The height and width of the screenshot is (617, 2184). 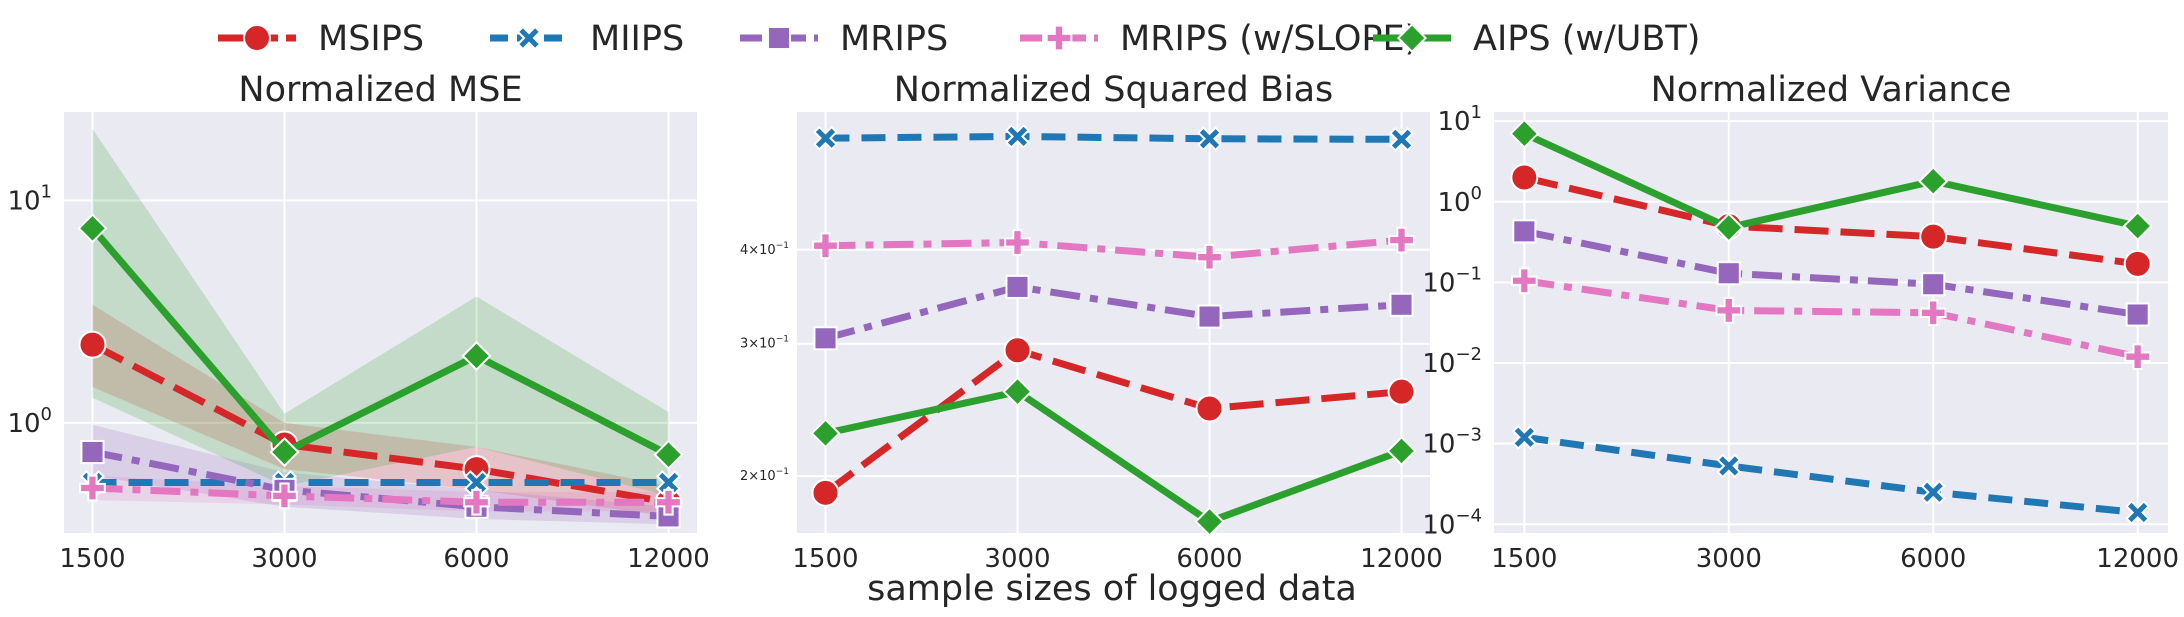 What do you see at coordinates (1017, 559) in the screenshot?
I see `x-tick-1-1: 3000` at bounding box center [1017, 559].